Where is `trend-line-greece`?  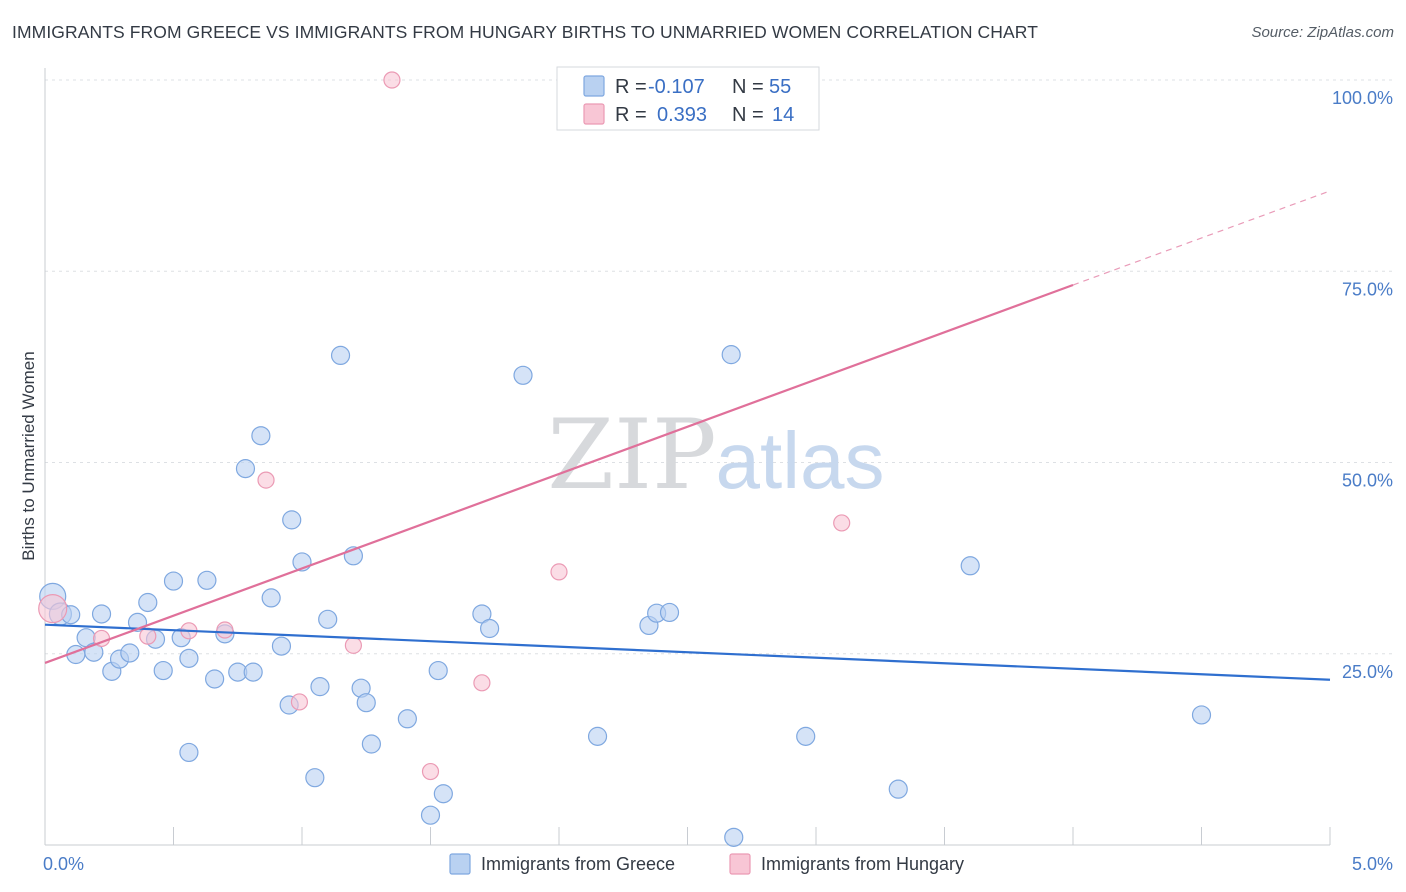
trend-line-greece is located at coordinates (687, 652).